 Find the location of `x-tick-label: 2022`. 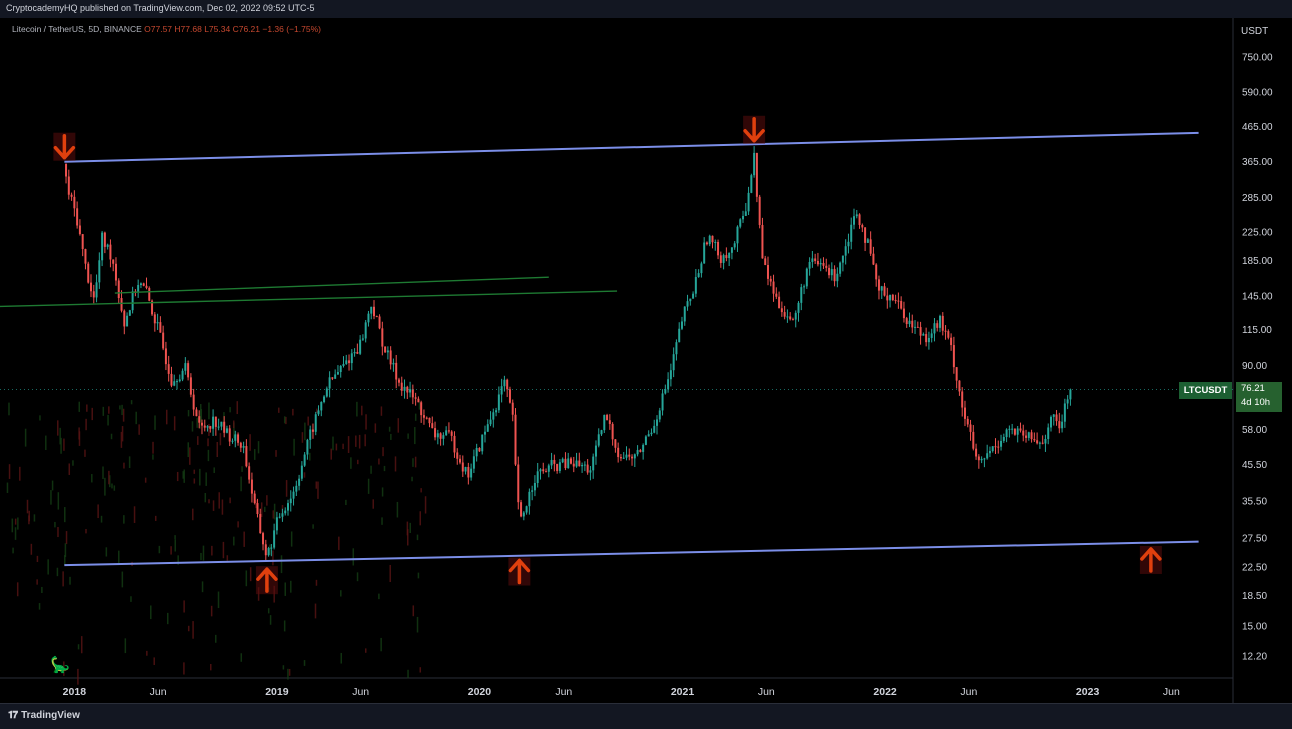

x-tick-label: 2022 is located at coordinates (885, 692).